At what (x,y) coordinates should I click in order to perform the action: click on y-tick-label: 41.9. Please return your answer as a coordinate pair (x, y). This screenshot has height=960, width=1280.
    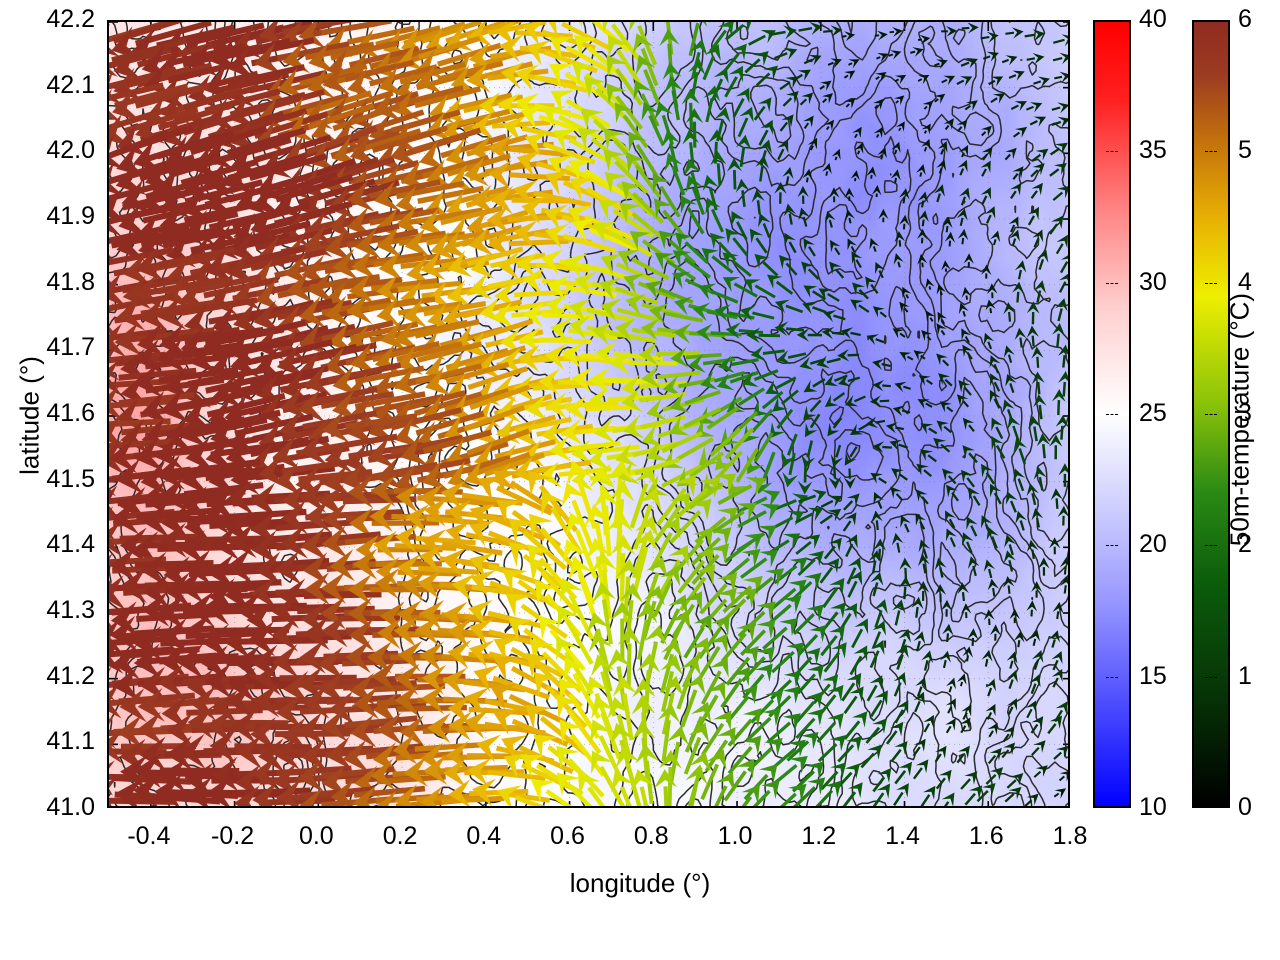
    Looking at the image, I should click on (70, 216).